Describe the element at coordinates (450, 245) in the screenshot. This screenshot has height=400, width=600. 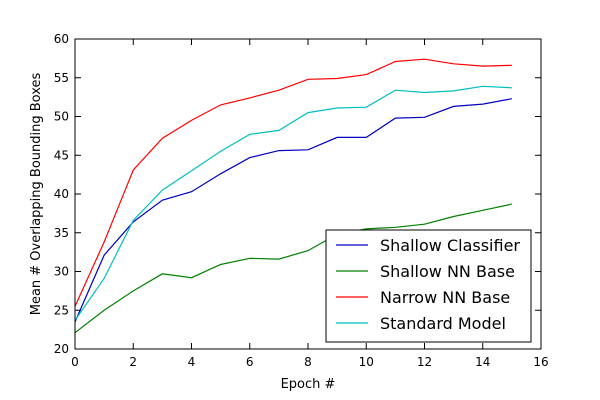
I see `legend-label-shallow-classifier: Shallow Classifier` at that location.